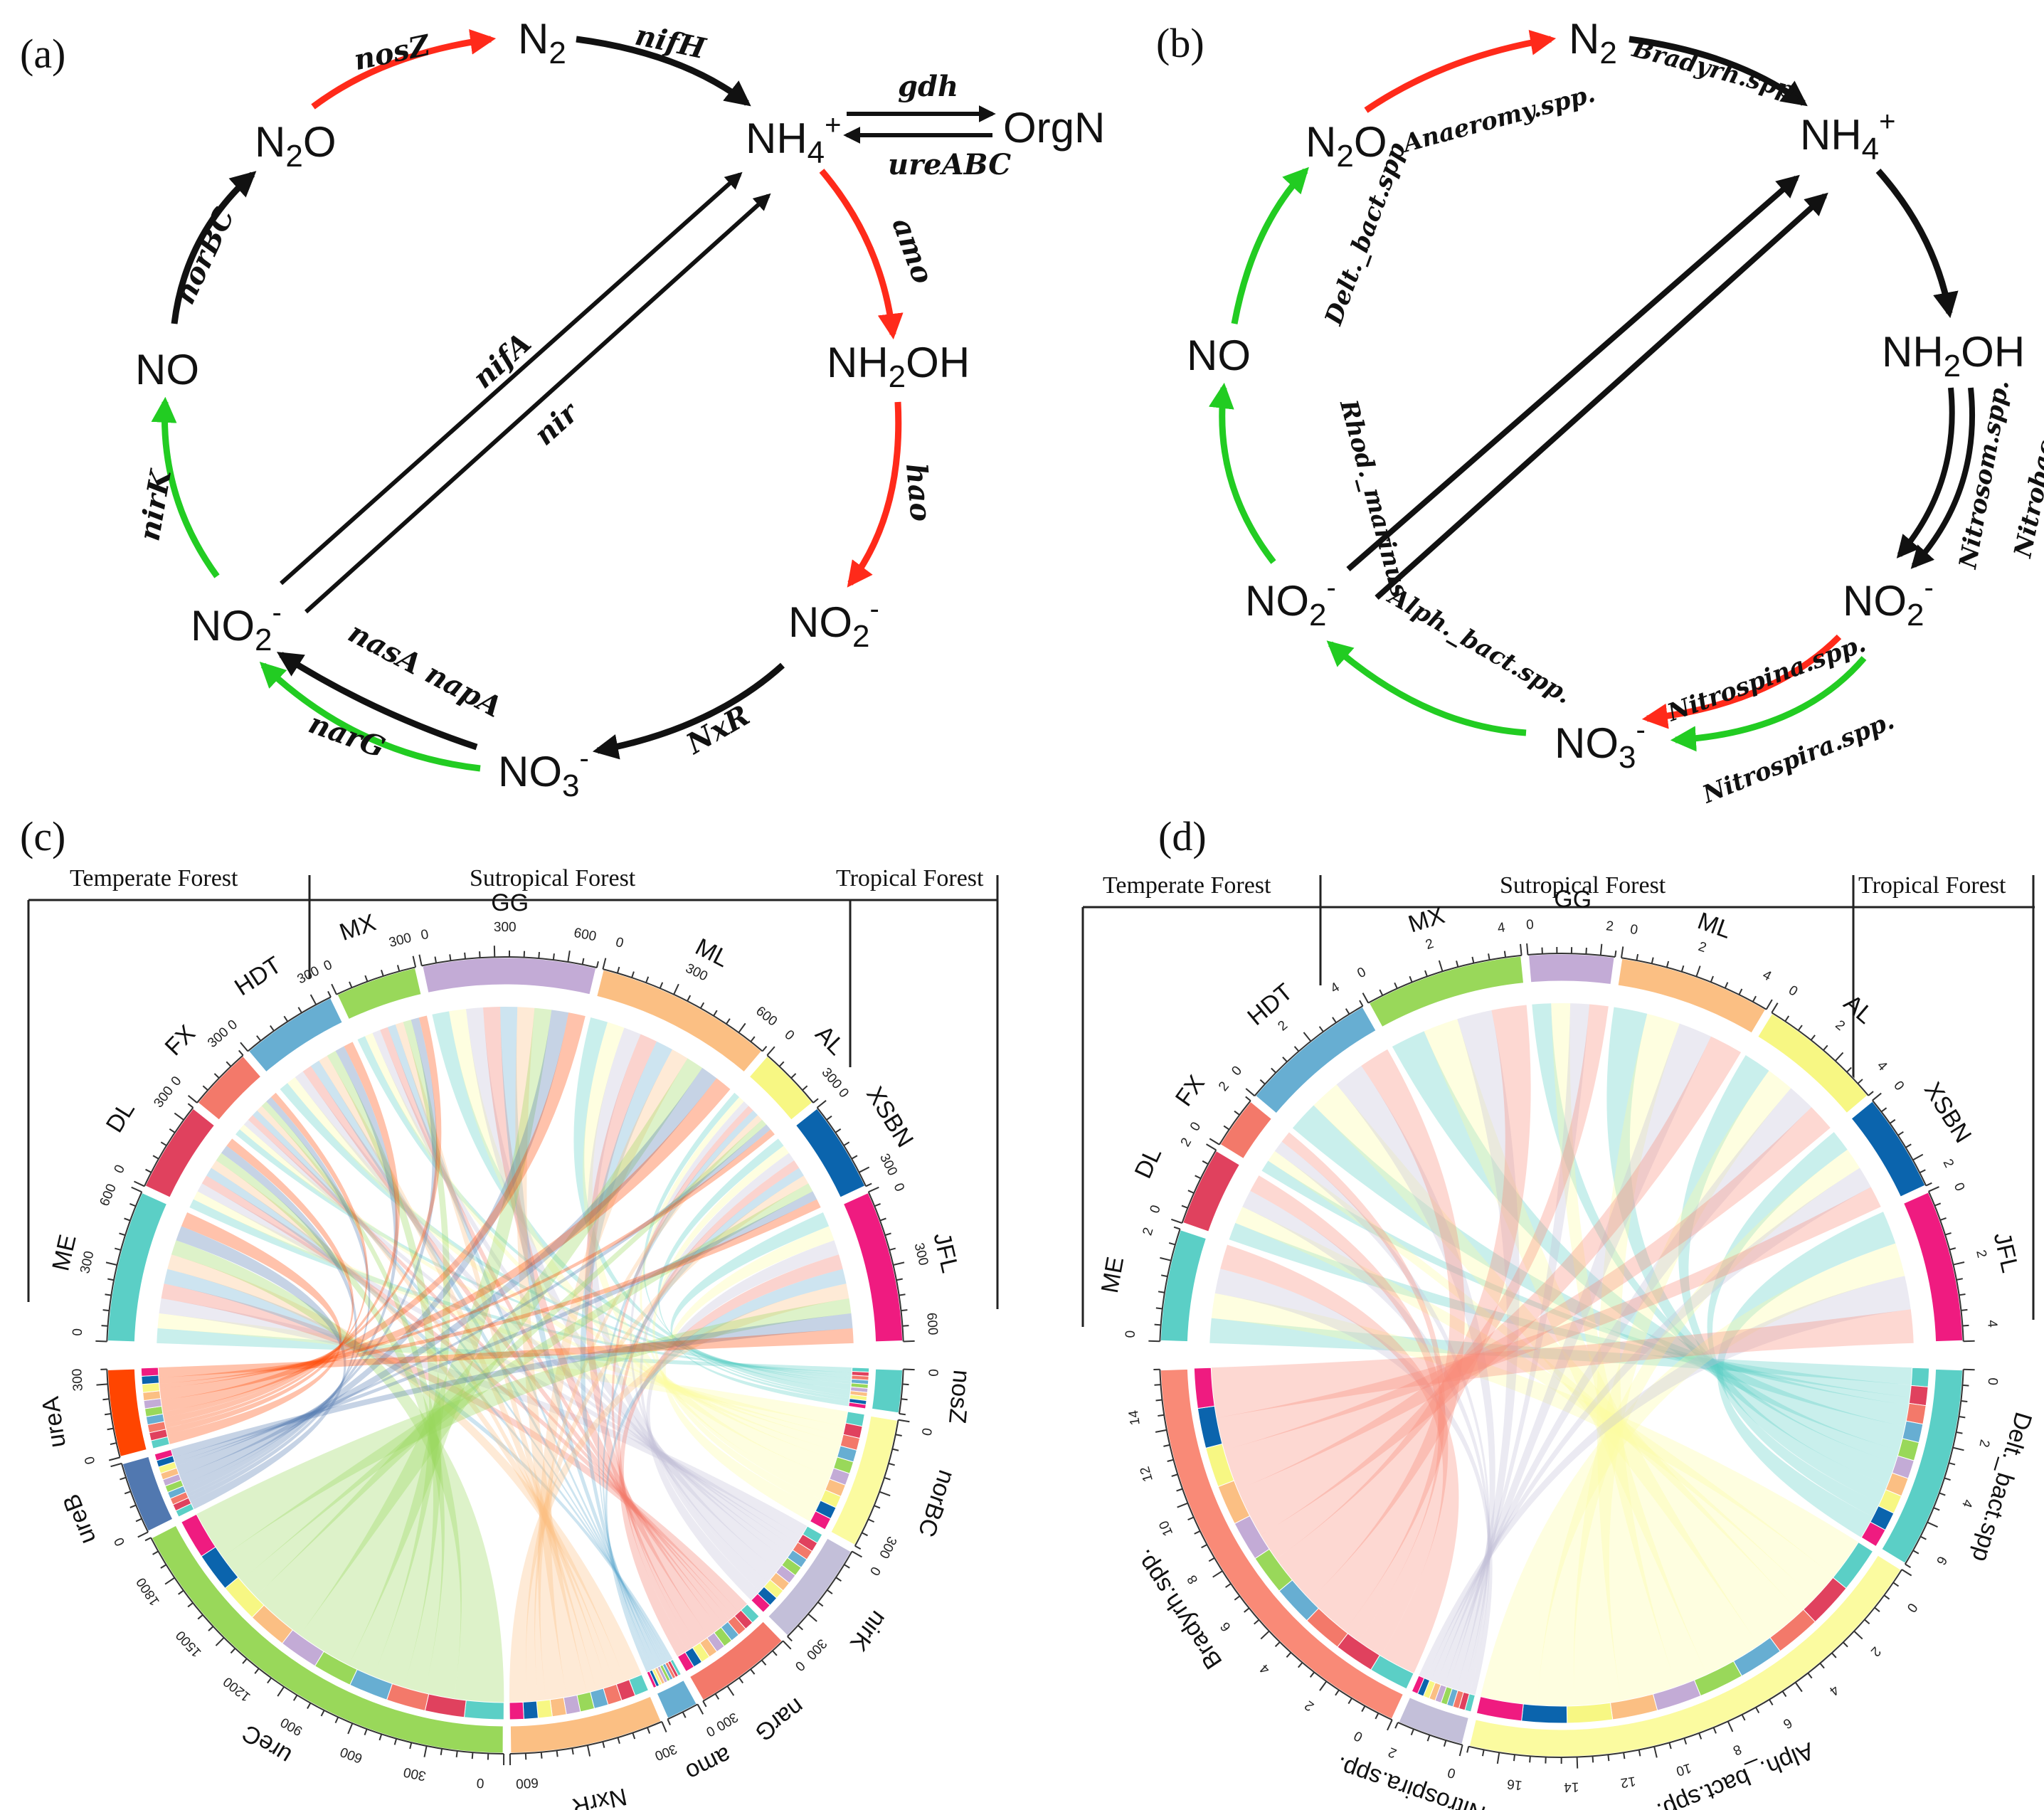 The width and height of the screenshot is (2044, 1810). What do you see at coordinates (135, 1498) in the screenshot?
I see `sector-axis-ureb` at bounding box center [135, 1498].